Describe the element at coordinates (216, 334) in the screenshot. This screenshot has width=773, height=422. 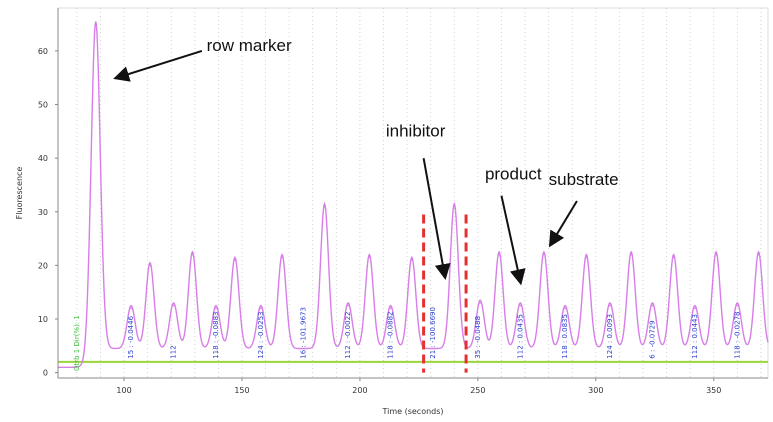
I see `peak-label: 118 : -0.0883` at that location.